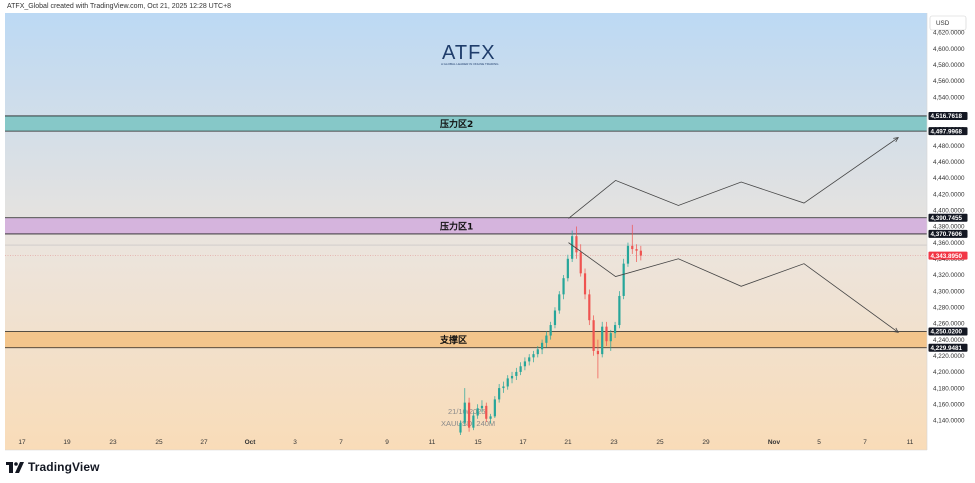  Describe the element at coordinates (949, 372) in the screenshot. I see `price-tick-label: 4,200.0000` at that location.